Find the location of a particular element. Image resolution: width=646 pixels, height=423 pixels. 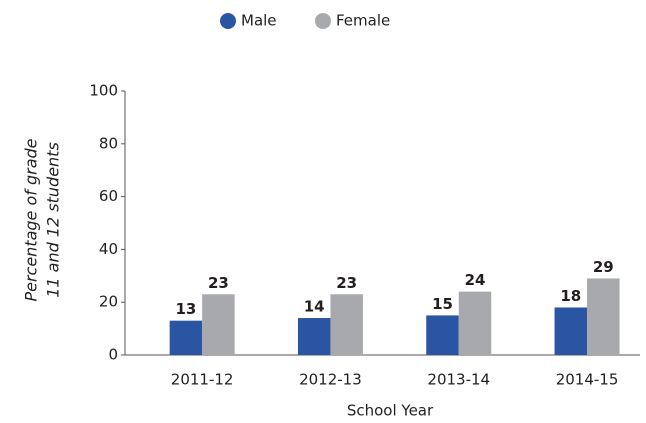

x-axis-label: School Year is located at coordinates (390, 411).